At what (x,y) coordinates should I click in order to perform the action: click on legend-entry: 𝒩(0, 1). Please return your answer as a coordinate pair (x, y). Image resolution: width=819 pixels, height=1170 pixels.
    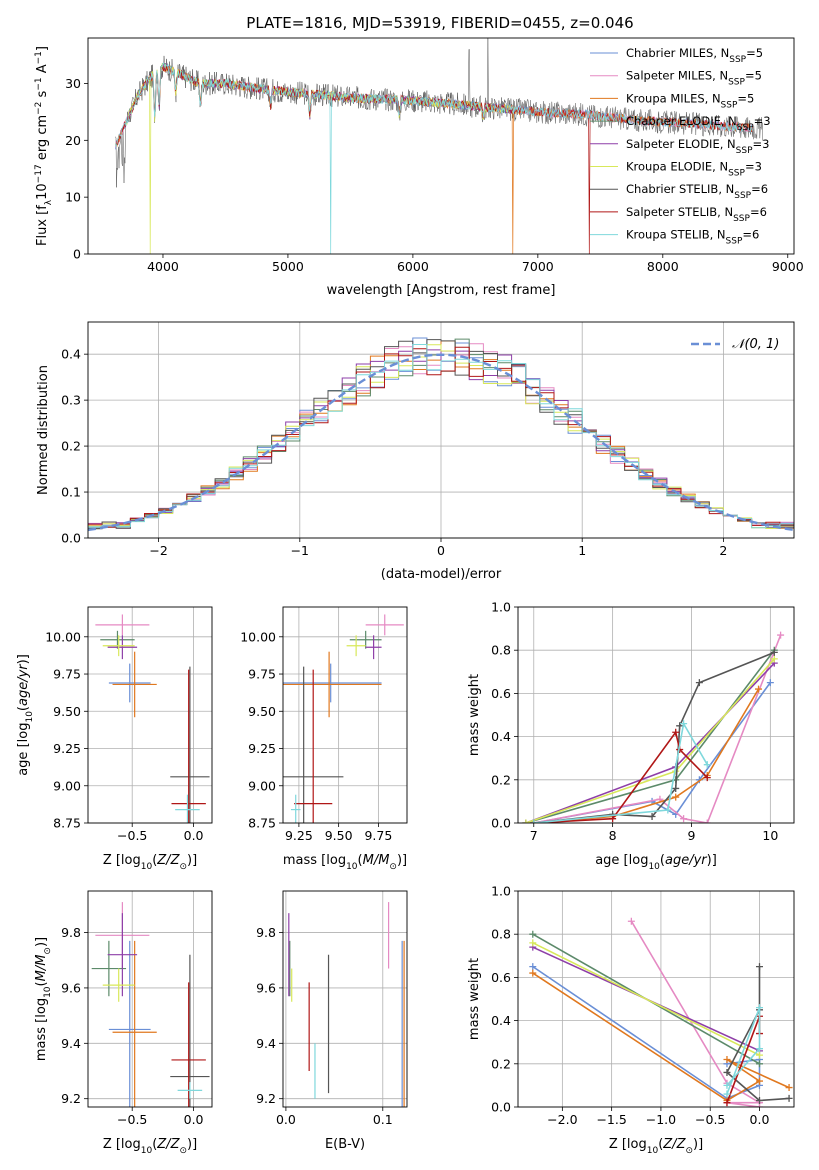
    Looking at the image, I should click on (755, 344).